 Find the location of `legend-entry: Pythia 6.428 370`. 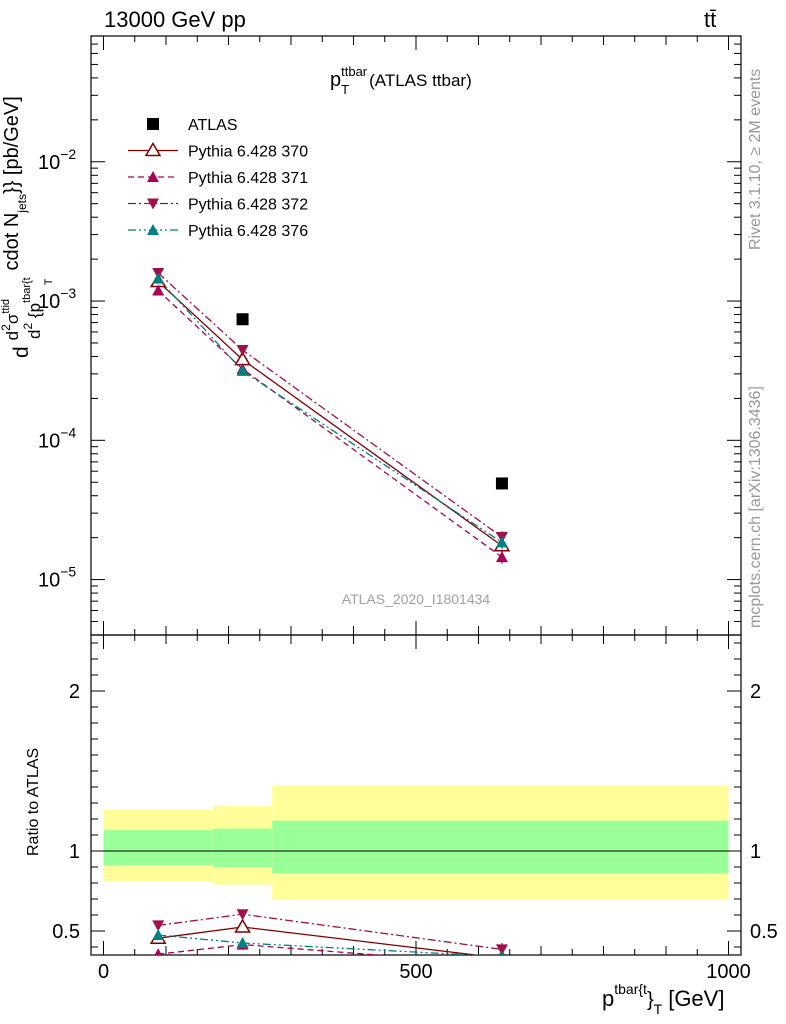

legend-entry: Pythia 6.428 370 is located at coordinates (218, 151).